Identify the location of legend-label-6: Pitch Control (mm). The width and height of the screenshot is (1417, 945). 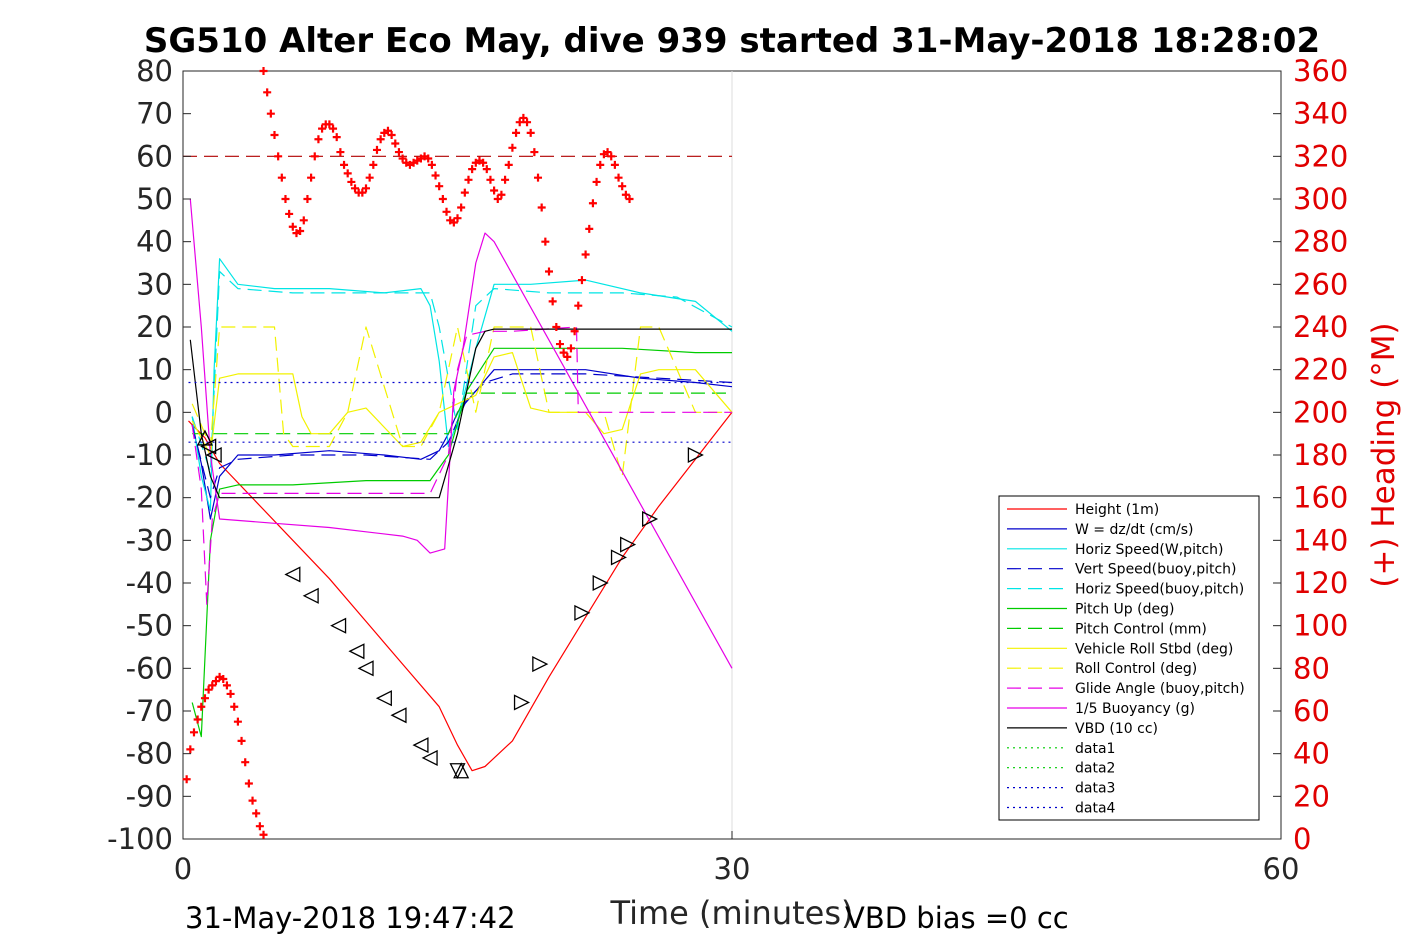
(1141, 629).